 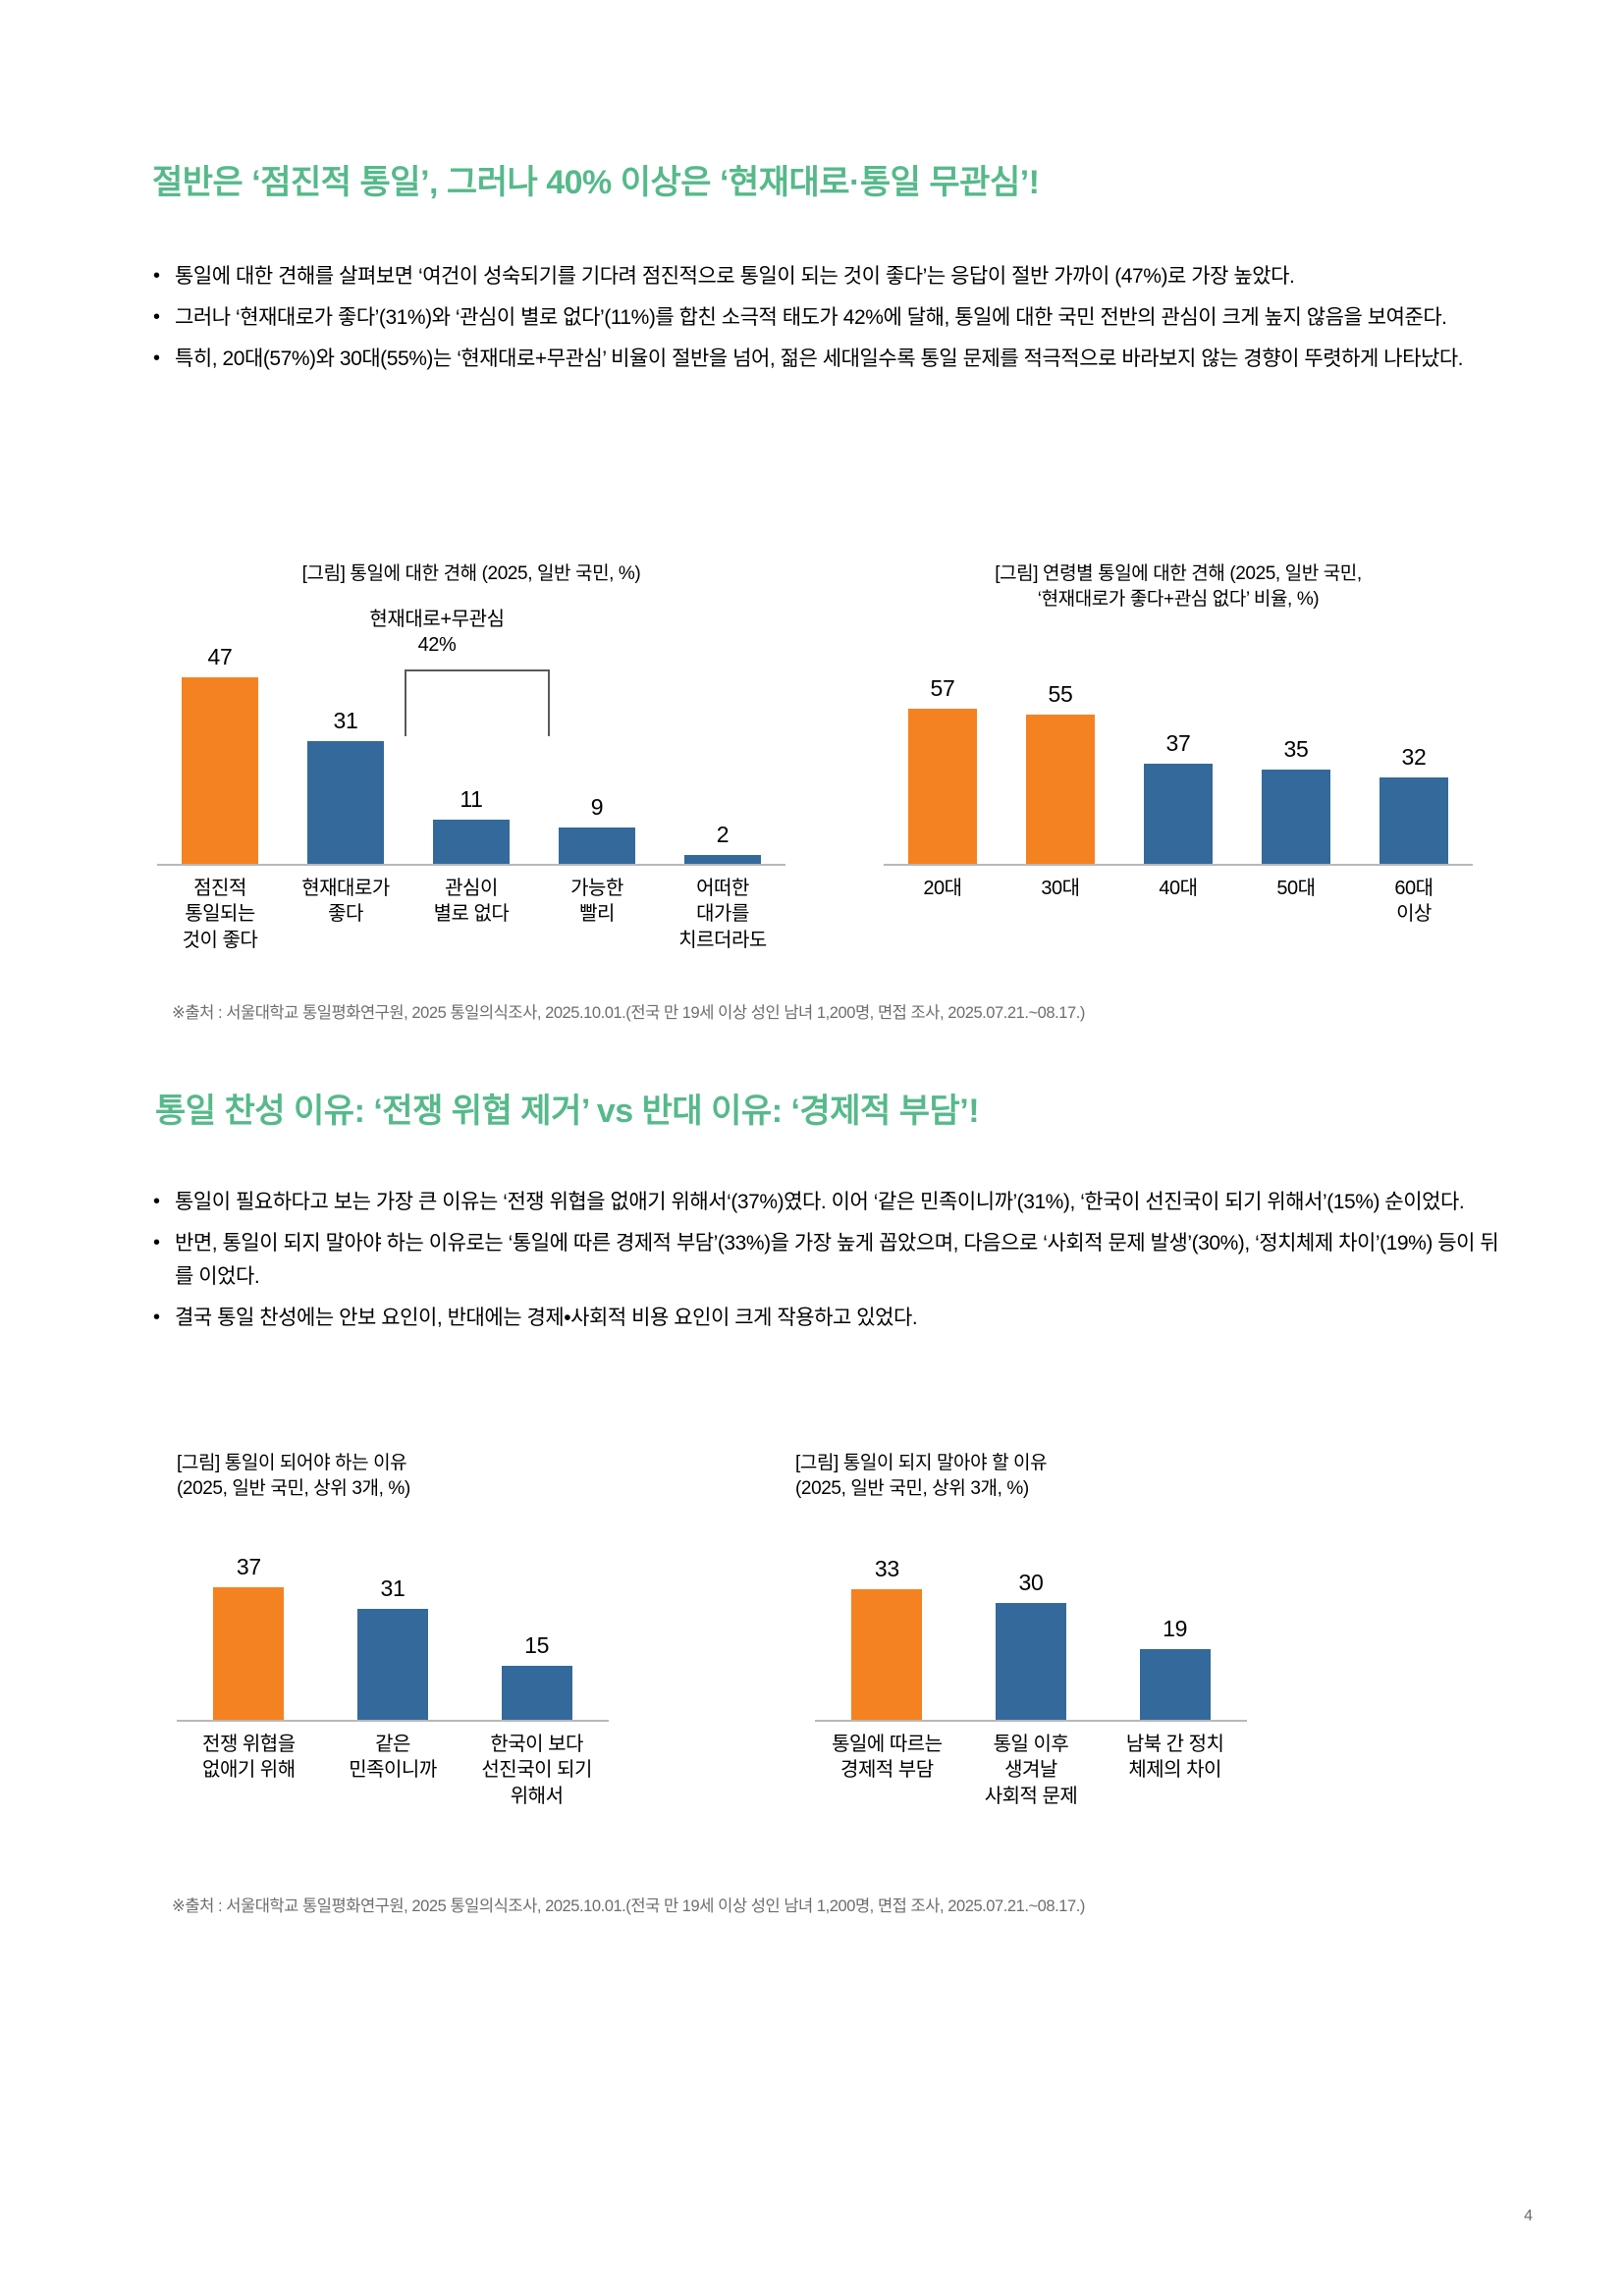 What do you see at coordinates (722, 914) in the screenshot?
I see `x-axis-label: 어떠한 대가를 치르더라도` at bounding box center [722, 914].